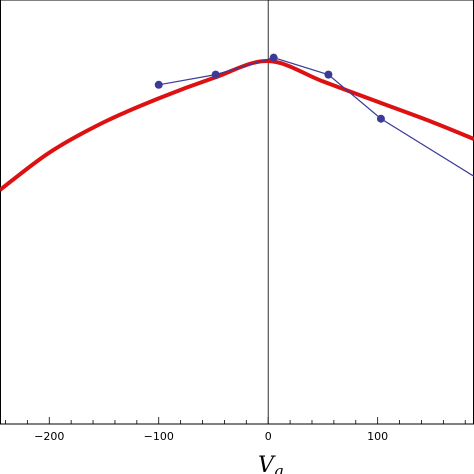  Describe the element at coordinates (268, 436) in the screenshot. I see `x-tick-label: 0` at that location.